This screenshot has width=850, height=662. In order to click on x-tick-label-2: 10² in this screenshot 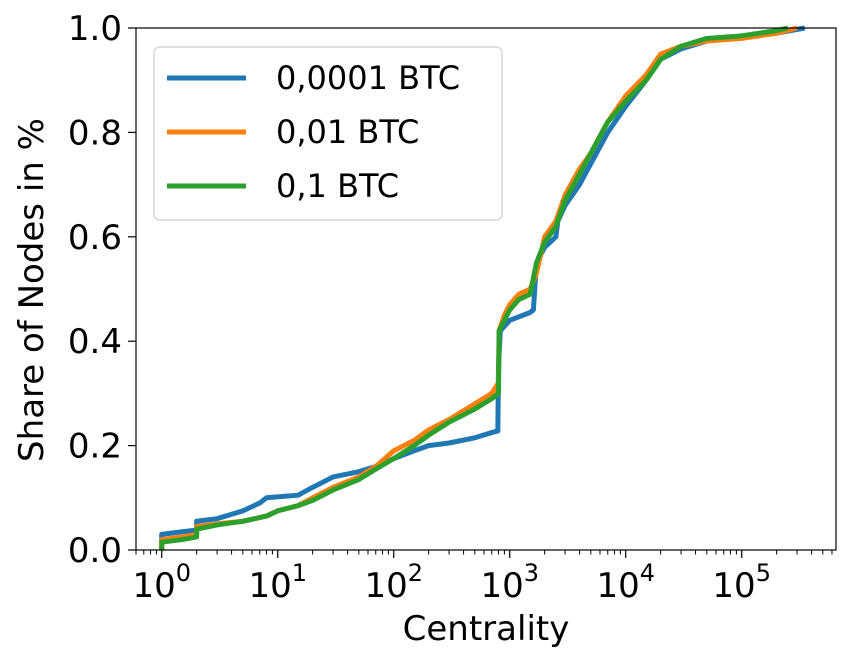, I will do `click(393, 582)`.